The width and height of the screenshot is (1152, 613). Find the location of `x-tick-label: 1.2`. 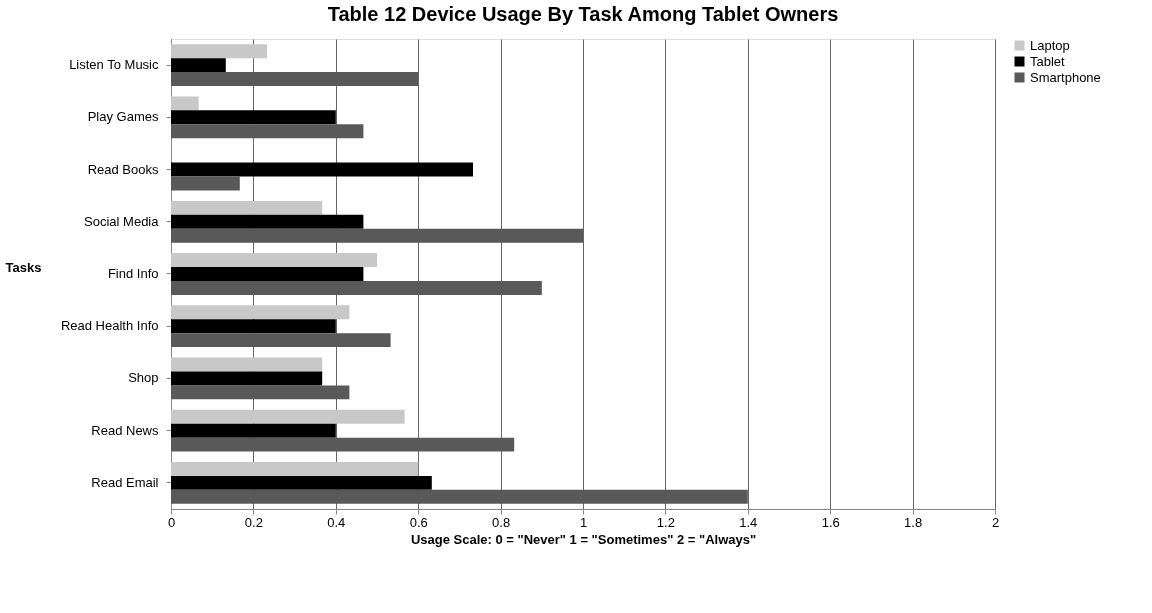

x-tick-label: 1.2 is located at coordinates (665, 522).